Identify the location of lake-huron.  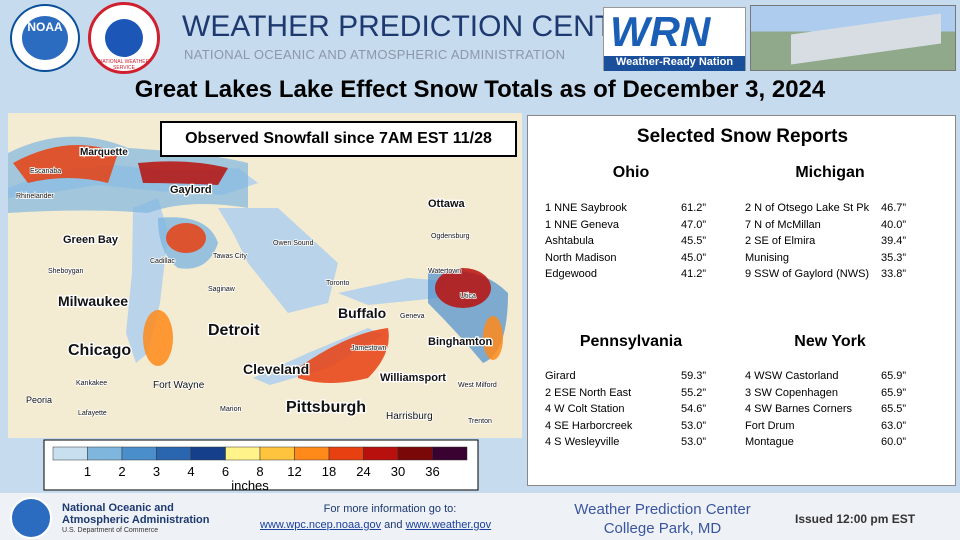
(278, 260).